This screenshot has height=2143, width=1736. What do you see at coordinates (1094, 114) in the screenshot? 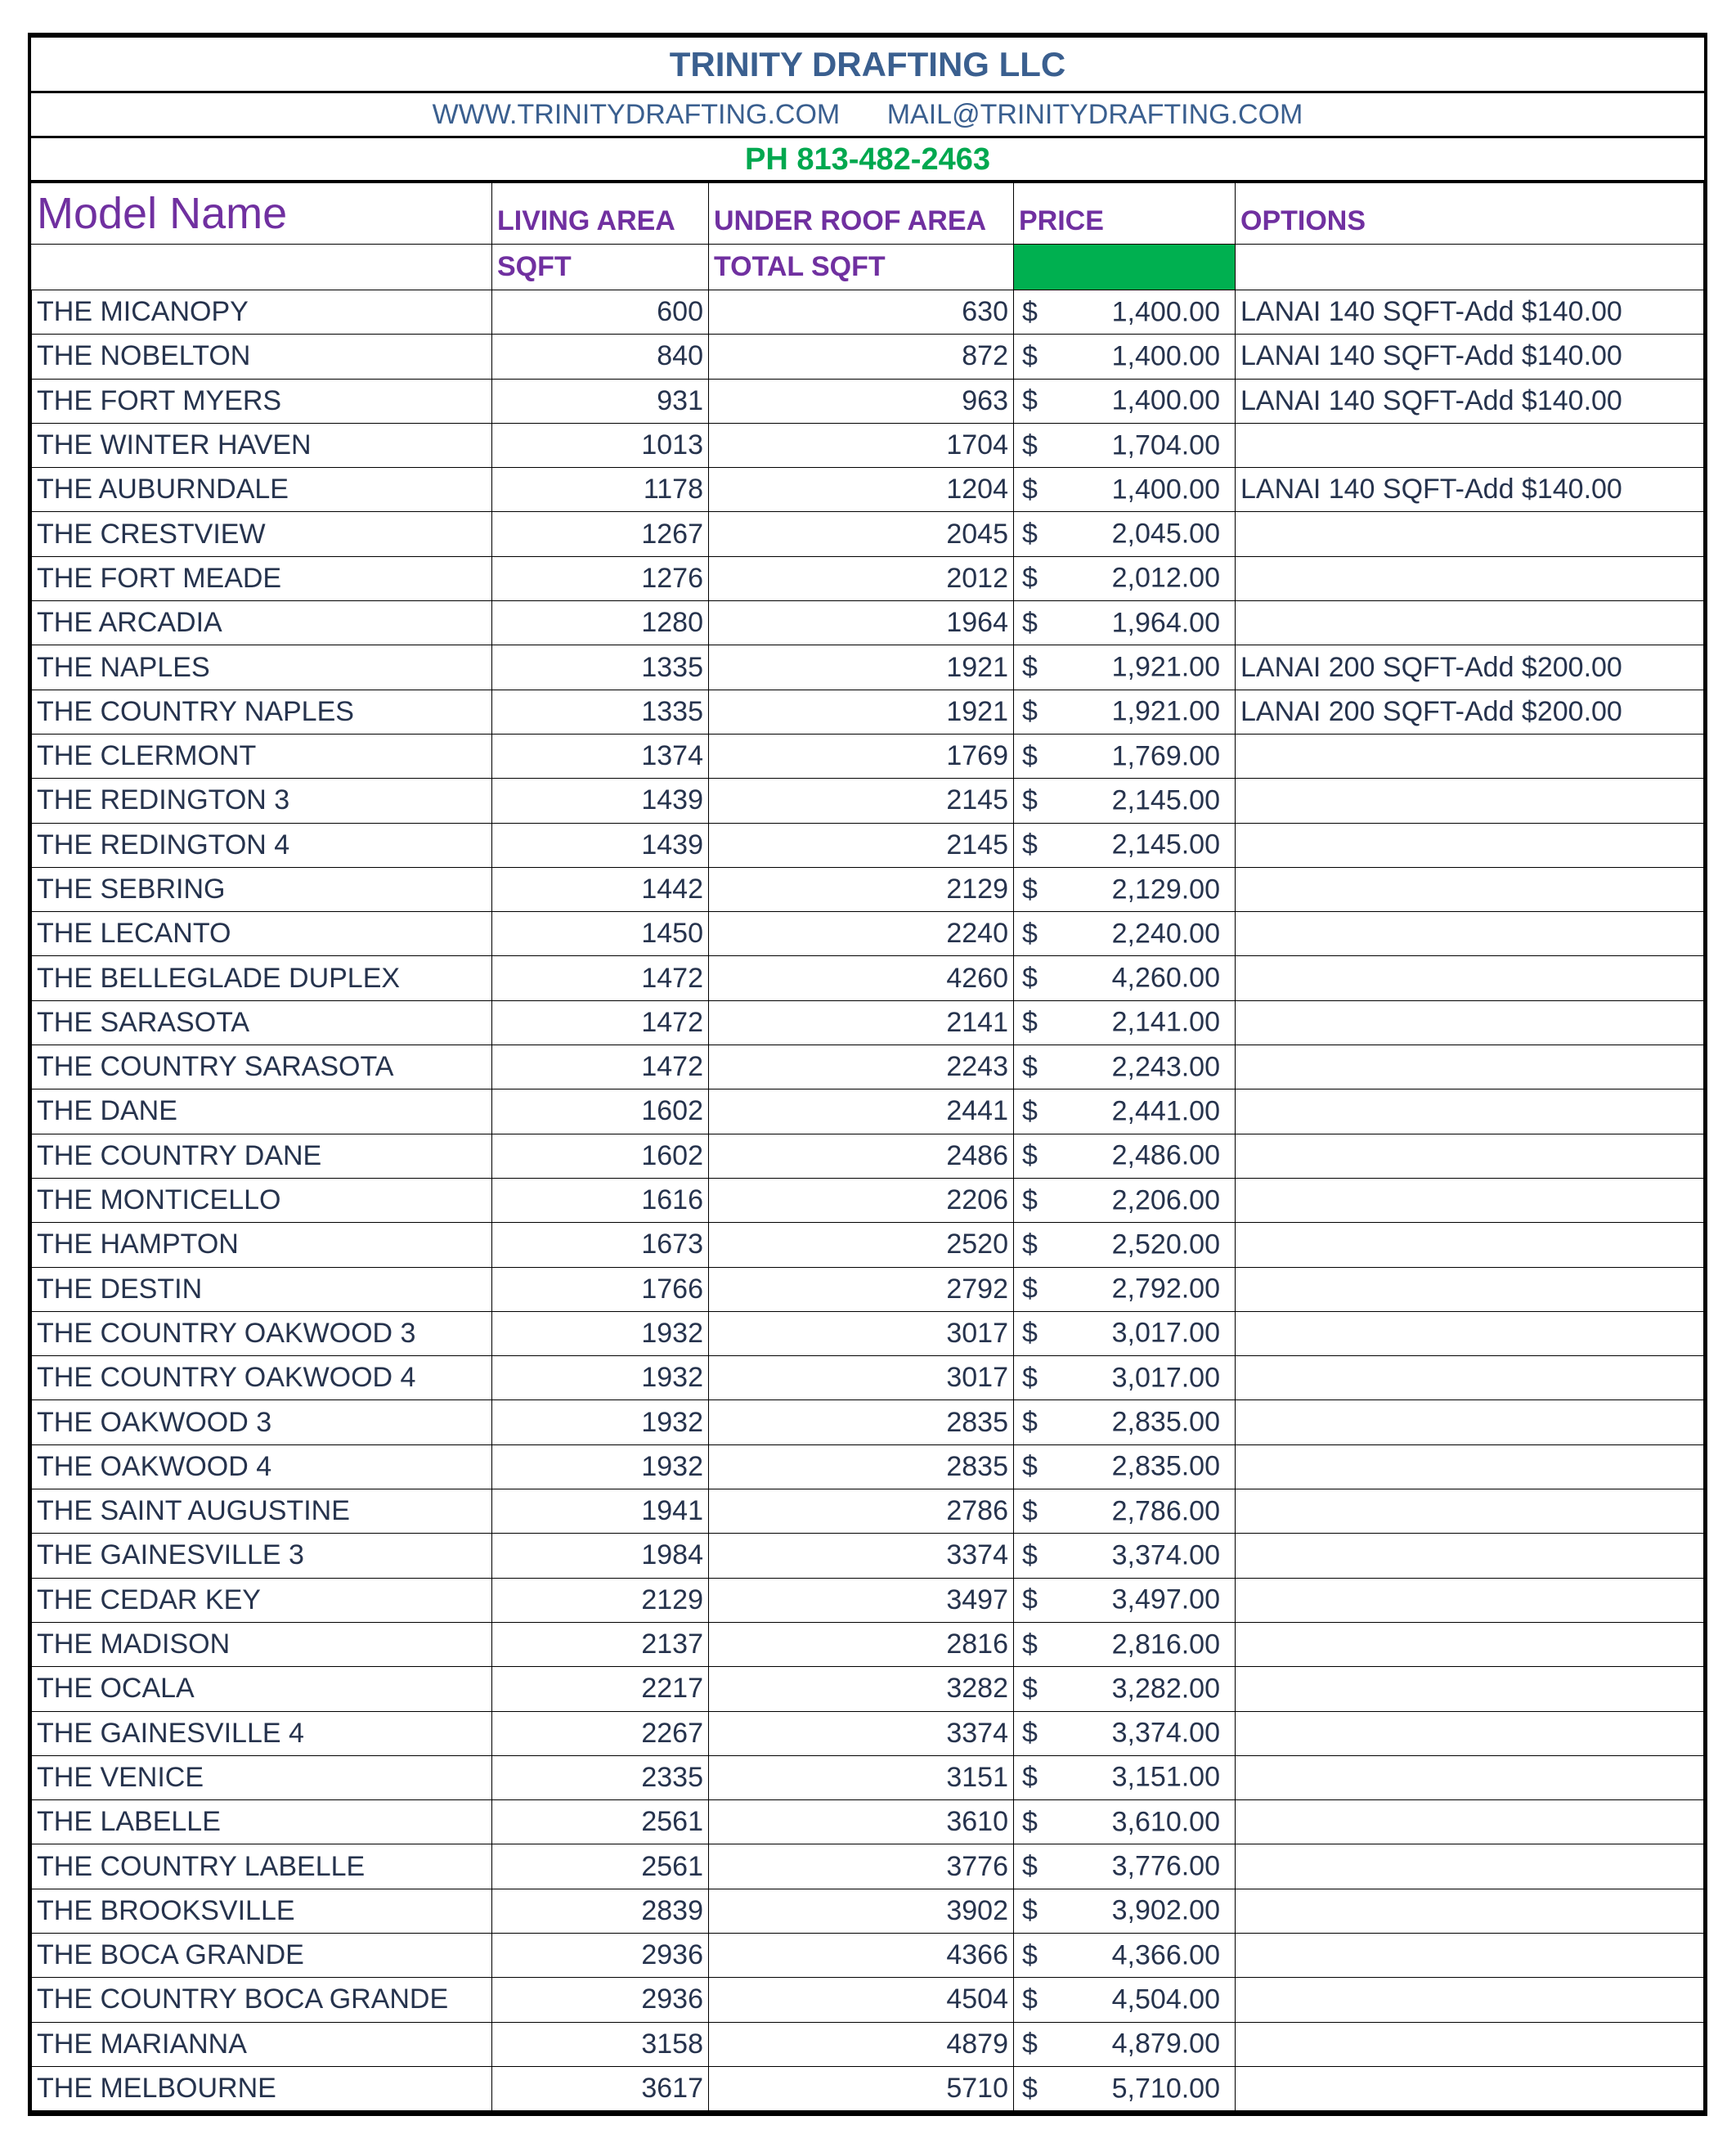
I see `email-link: MAIL@TRINITYDRAFTING.COM` at bounding box center [1094, 114].